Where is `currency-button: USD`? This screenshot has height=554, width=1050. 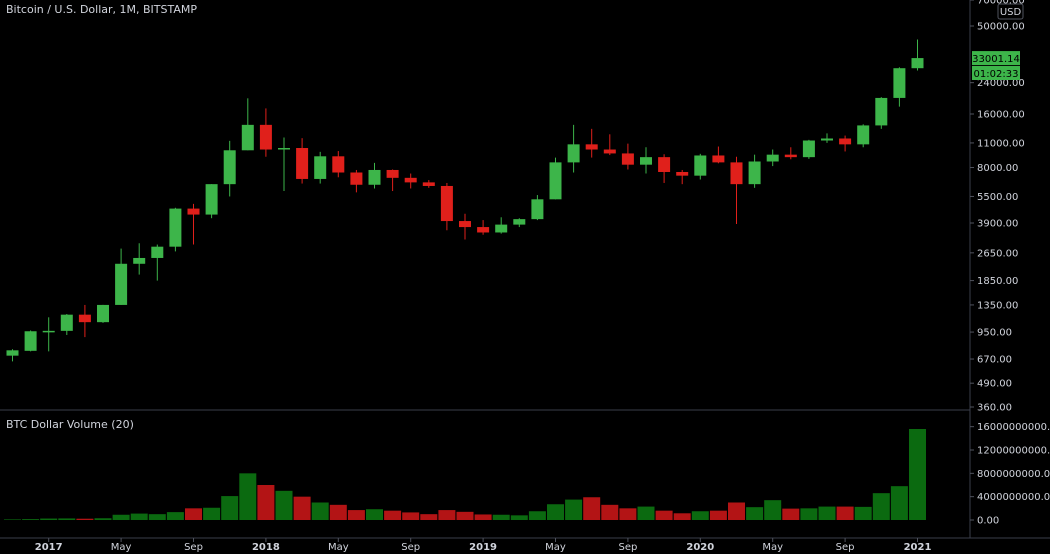
currency-button: USD is located at coordinates (1010, 11).